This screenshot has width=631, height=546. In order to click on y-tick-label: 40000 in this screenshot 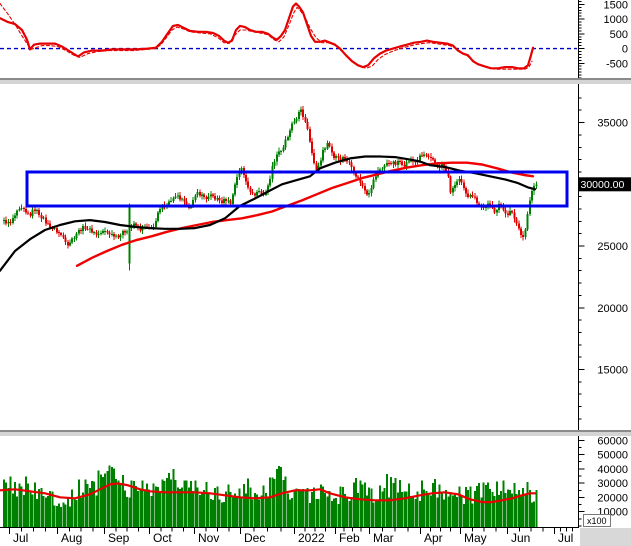, I will do `click(612, 470)`.